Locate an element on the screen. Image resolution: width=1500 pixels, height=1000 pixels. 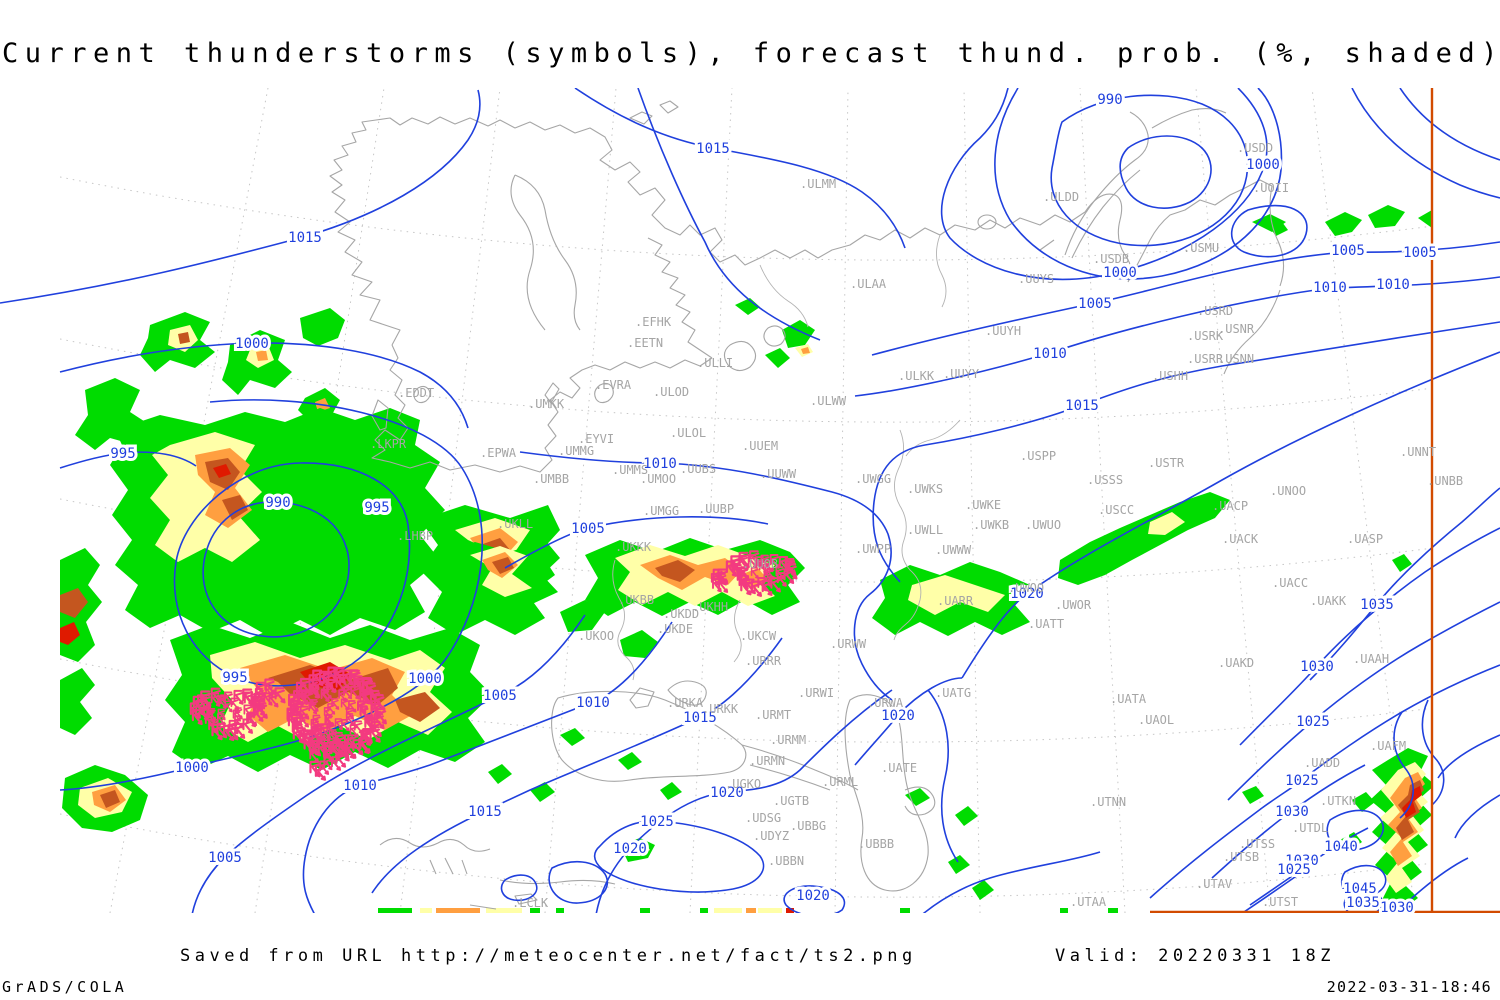
station-label: .UMBB is located at coordinates (551, 479).